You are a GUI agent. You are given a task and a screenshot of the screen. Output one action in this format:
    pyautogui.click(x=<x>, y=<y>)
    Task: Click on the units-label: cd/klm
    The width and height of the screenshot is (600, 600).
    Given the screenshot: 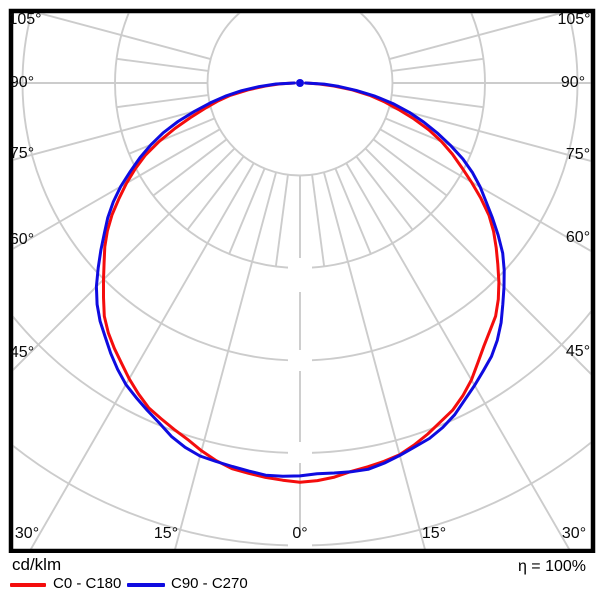 What is the action you would take?
    pyautogui.click(x=37, y=564)
    